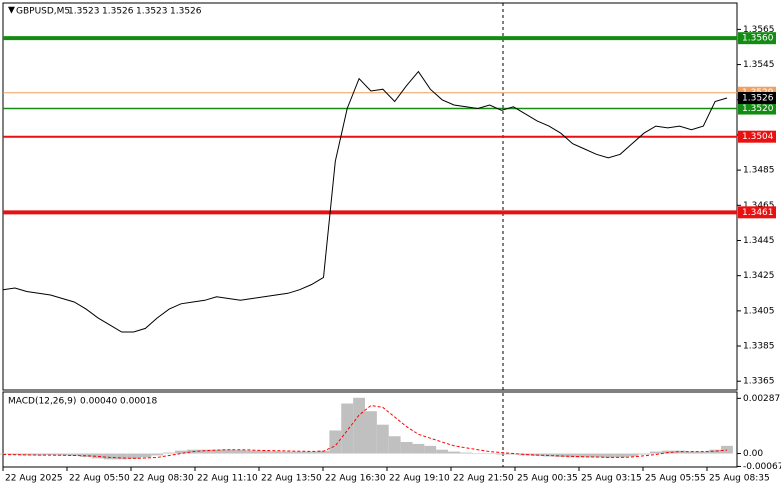 The image size is (781, 489). I want to click on y-tick-label: 1.3485, so click(759, 171).